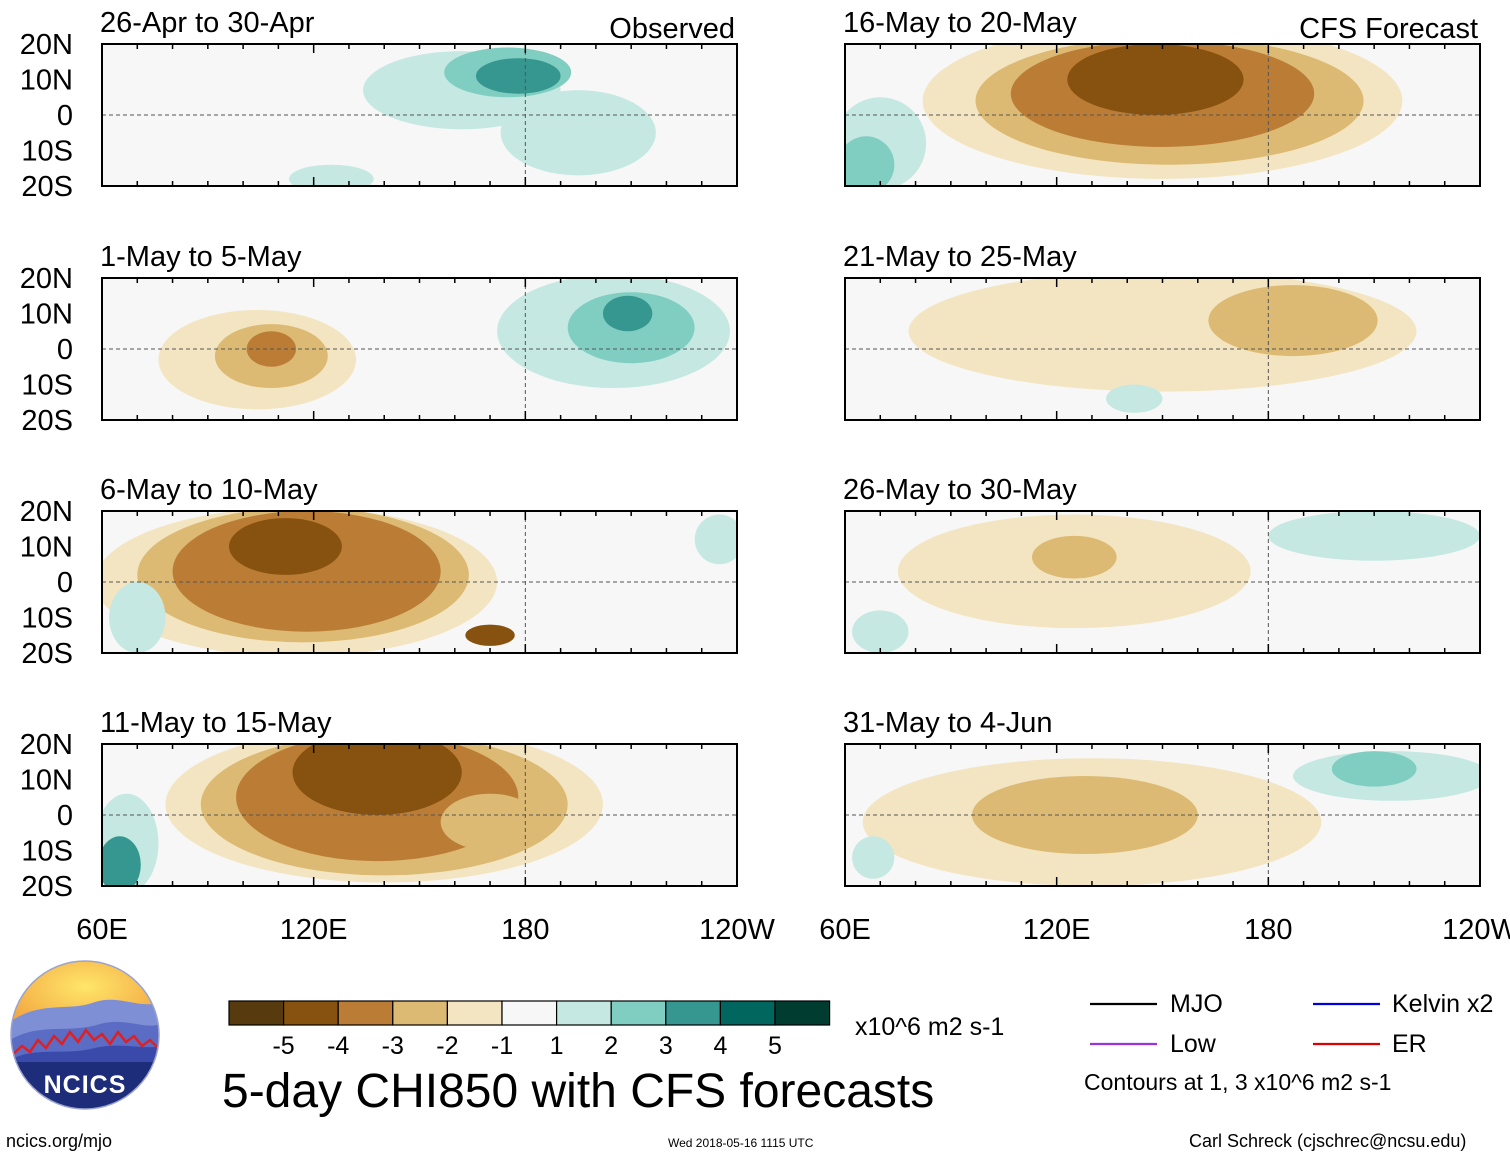  Describe the element at coordinates (1388, 29) in the screenshot. I see `column-heading: CFS Forecast` at that location.